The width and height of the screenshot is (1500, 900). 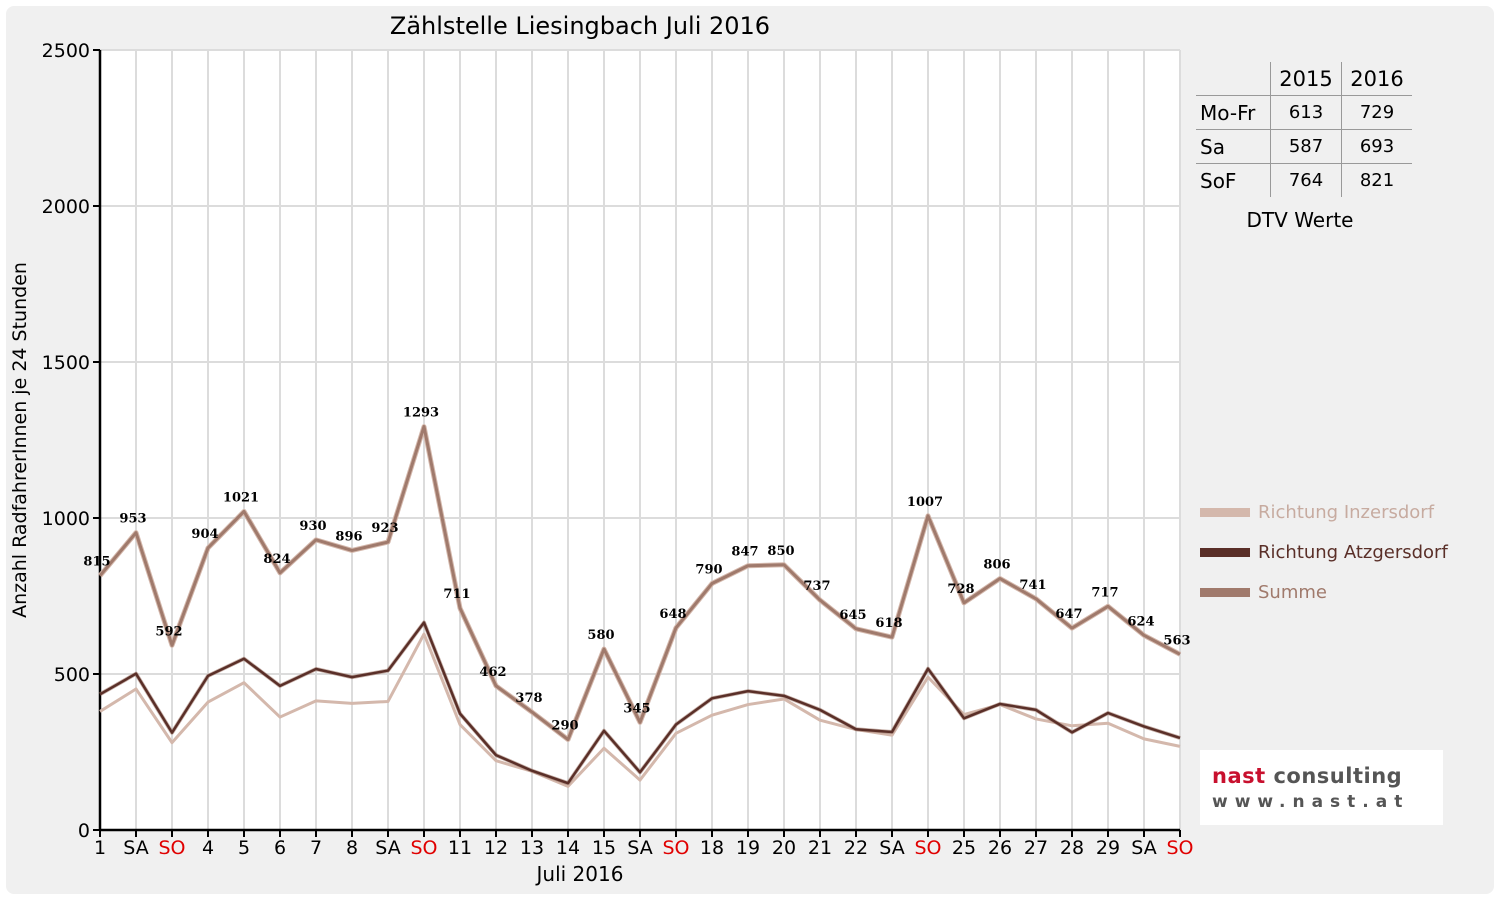 I want to click on x-tick-label: 21, so click(x=820, y=848).